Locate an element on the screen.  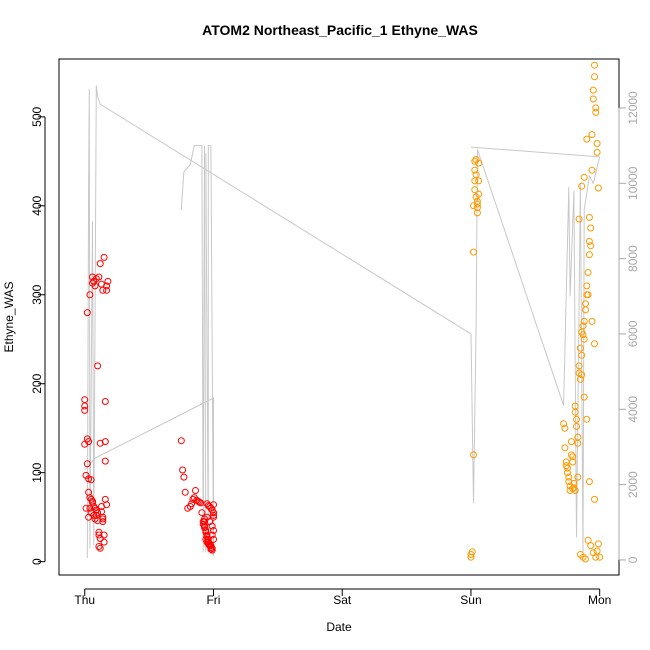
y2-tick-label: 2000 is located at coordinates (633, 484).